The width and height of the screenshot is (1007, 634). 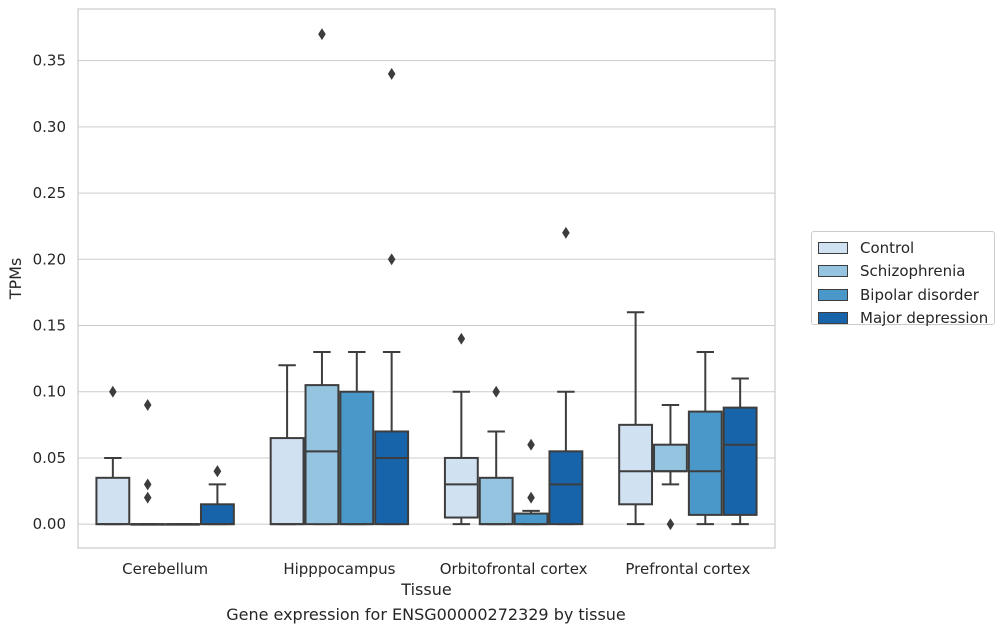 What do you see at coordinates (165, 569) in the screenshot?
I see `x-tick-label: Cerebellum` at bounding box center [165, 569].